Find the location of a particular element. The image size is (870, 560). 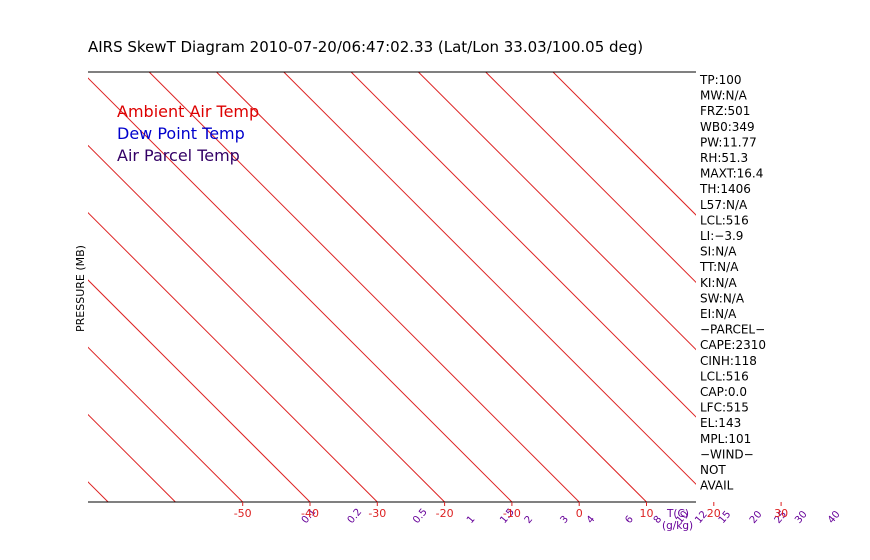

index-entry: MW:N/A is located at coordinates (724, 96).